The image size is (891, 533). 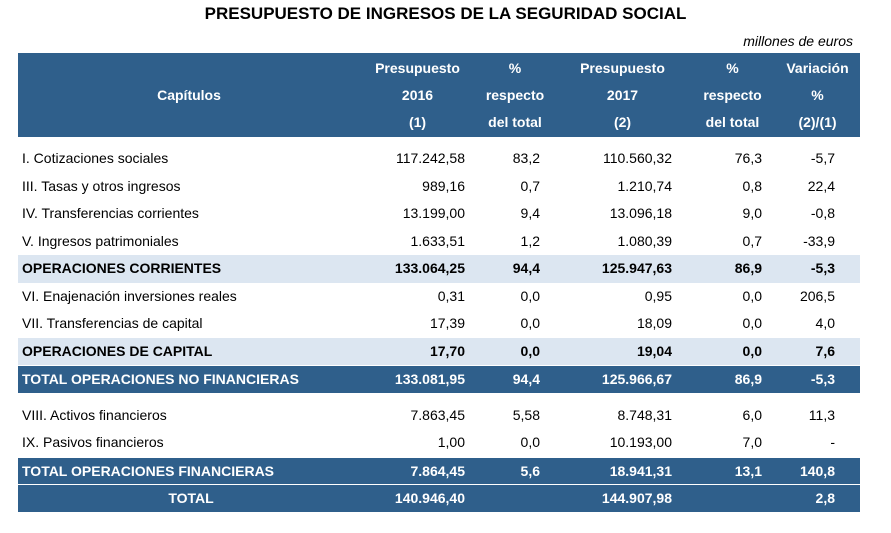 I want to click on row-value: 18.941,31, so click(x=640, y=470).